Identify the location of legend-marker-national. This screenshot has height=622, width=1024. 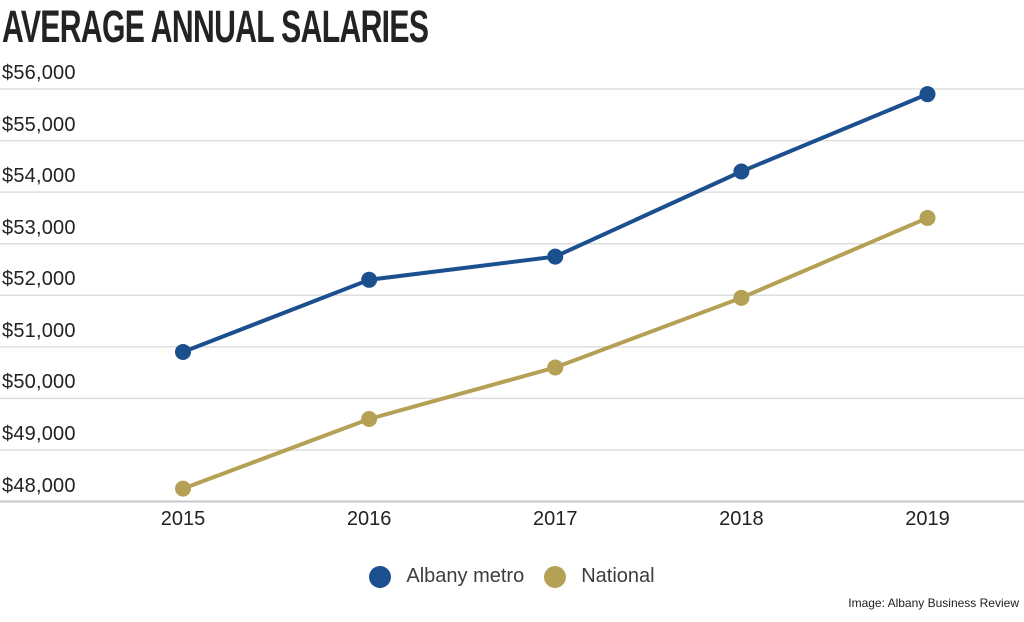
(555, 576).